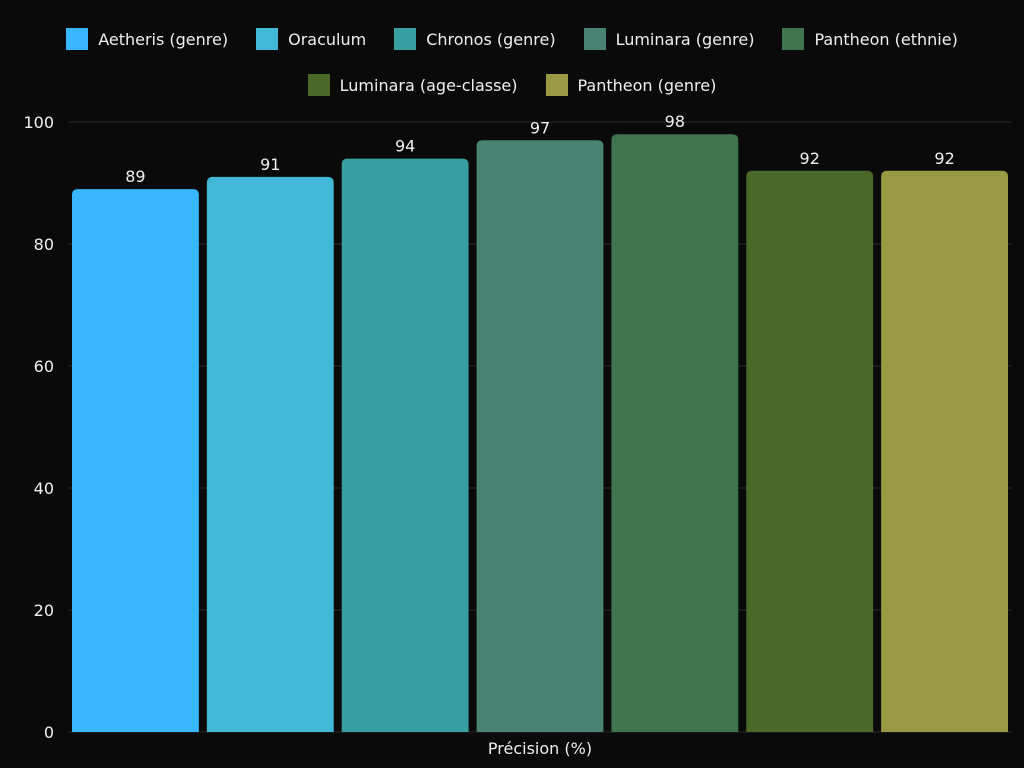 The width and height of the screenshot is (1024, 768). I want to click on bar-value-label: 97, so click(540, 127).